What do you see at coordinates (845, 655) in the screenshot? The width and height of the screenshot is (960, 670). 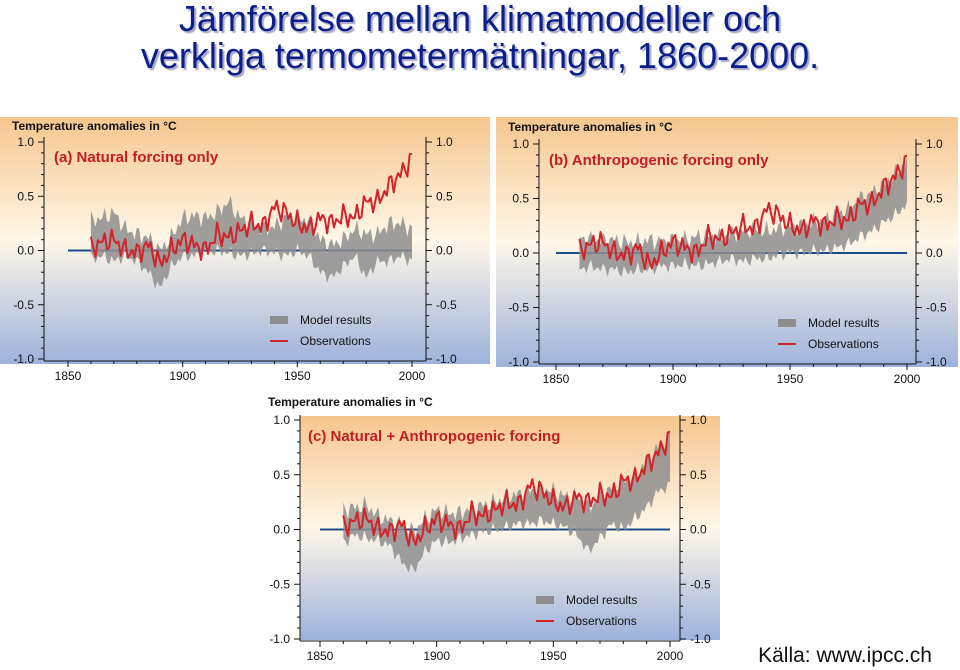 I see `source-label: Källa: www.ipcc.ch` at bounding box center [845, 655].